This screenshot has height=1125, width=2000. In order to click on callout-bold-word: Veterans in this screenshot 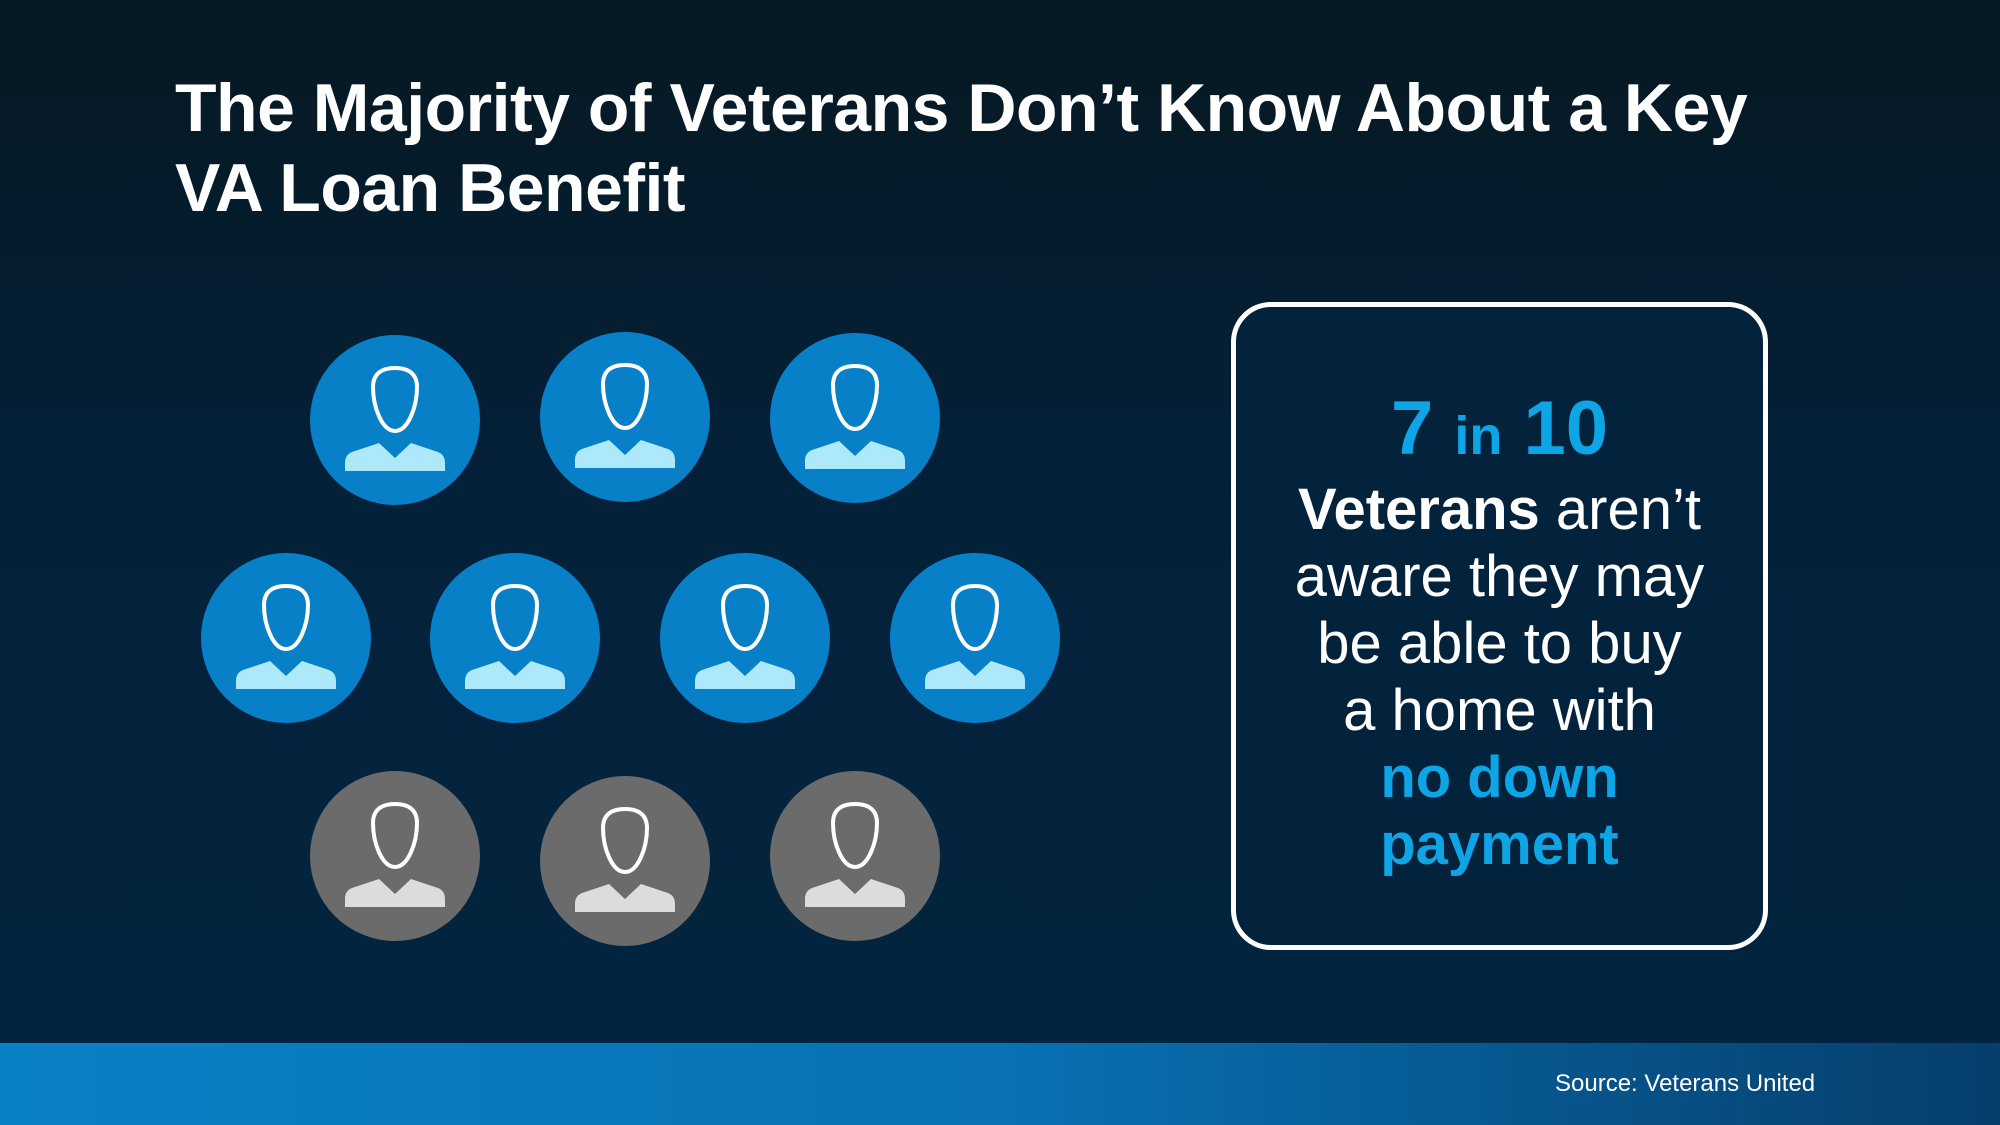, I will do `click(1418, 509)`.